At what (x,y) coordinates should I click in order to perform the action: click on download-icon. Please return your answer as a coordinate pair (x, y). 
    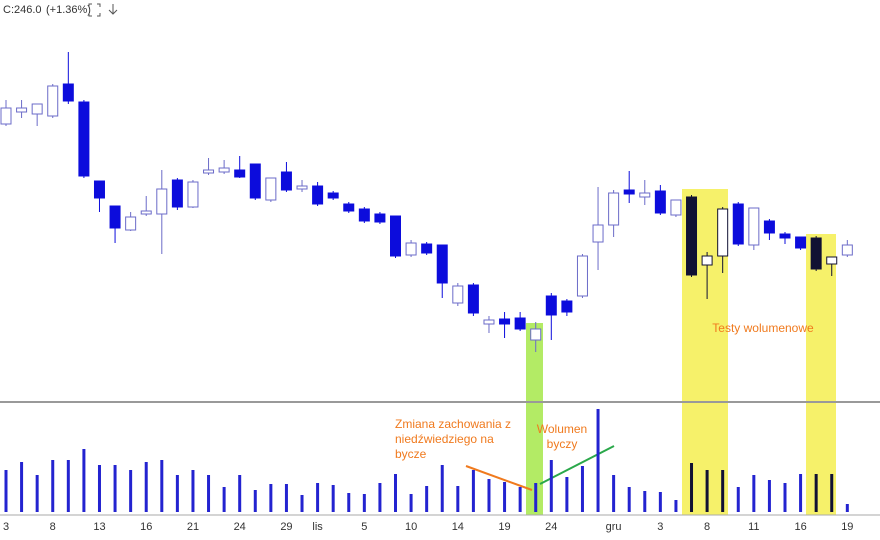
    Looking at the image, I should click on (113, 9).